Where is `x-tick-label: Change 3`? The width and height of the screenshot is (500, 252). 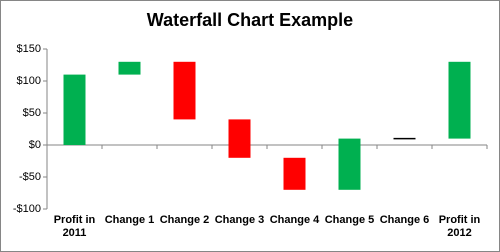
x-tick-label: Change 3 is located at coordinates (239, 220).